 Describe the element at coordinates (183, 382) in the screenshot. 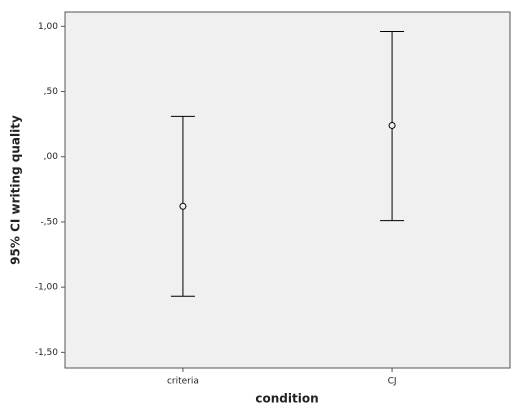

I see `x-tick-label: criteria` at that location.